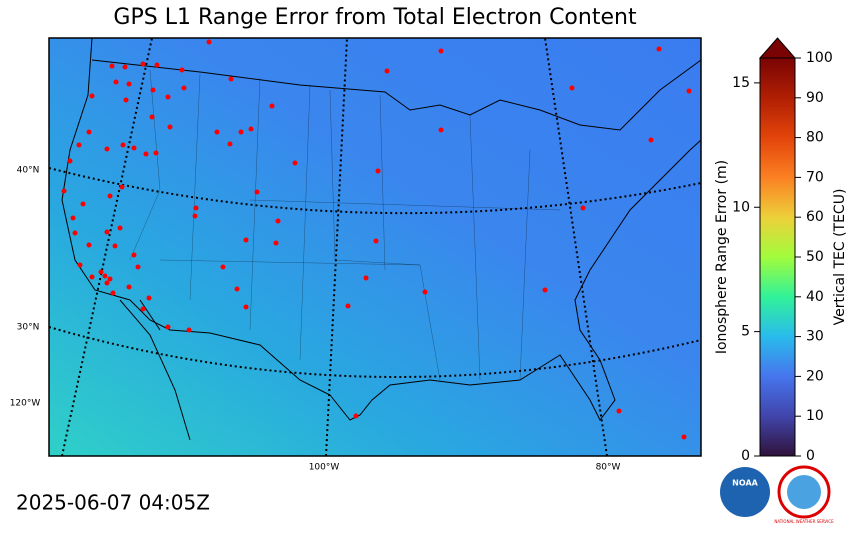  What do you see at coordinates (28, 328) in the screenshot?
I see `lat-label: 30°N` at bounding box center [28, 328].